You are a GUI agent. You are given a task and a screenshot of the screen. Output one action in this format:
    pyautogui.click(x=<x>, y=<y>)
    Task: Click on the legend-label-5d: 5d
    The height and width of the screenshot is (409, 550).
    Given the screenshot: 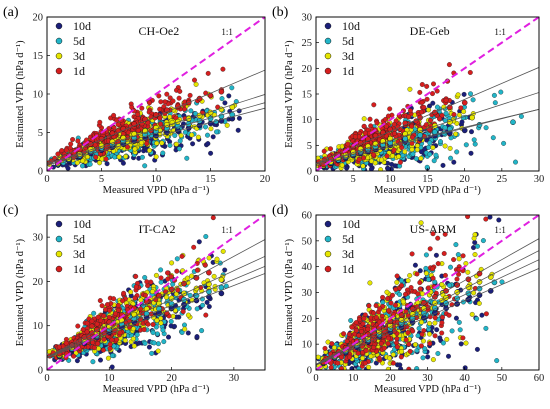 What is the action you would take?
    pyautogui.click(x=348, y=239)
    